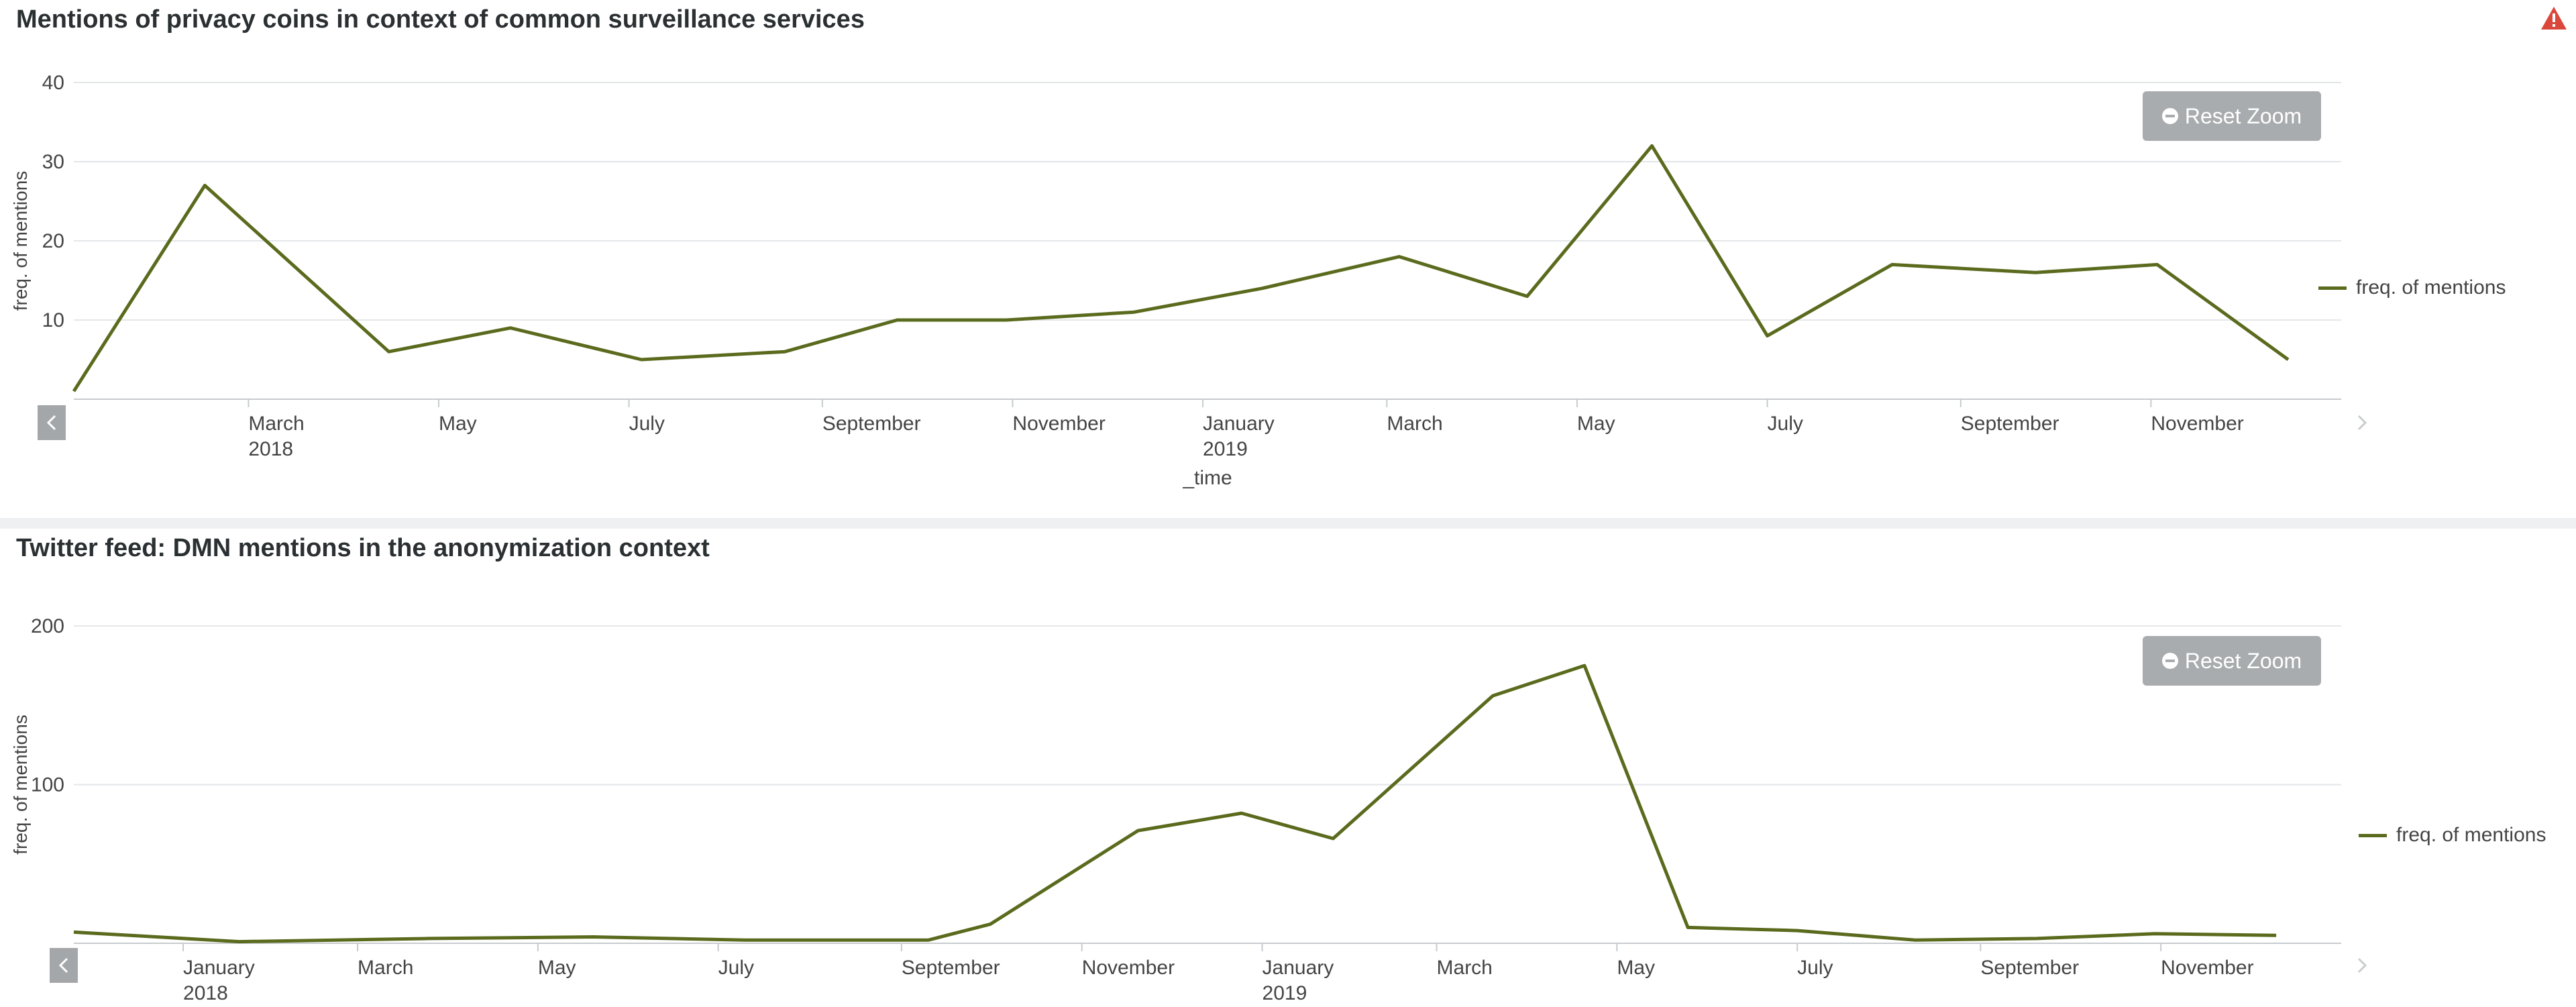 The image size is (2576, 1007). What do you see at coordinates (53, 162) in the screenshot?
I see `y-tick-label: 30` at bounding box center [53, 162].